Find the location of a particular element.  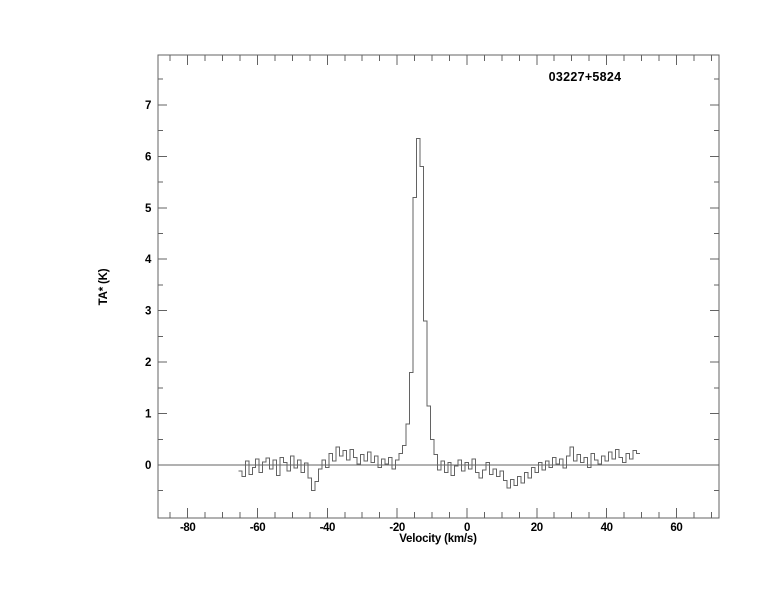

y-tick-label: 4 is located at coordinates (148, 260).